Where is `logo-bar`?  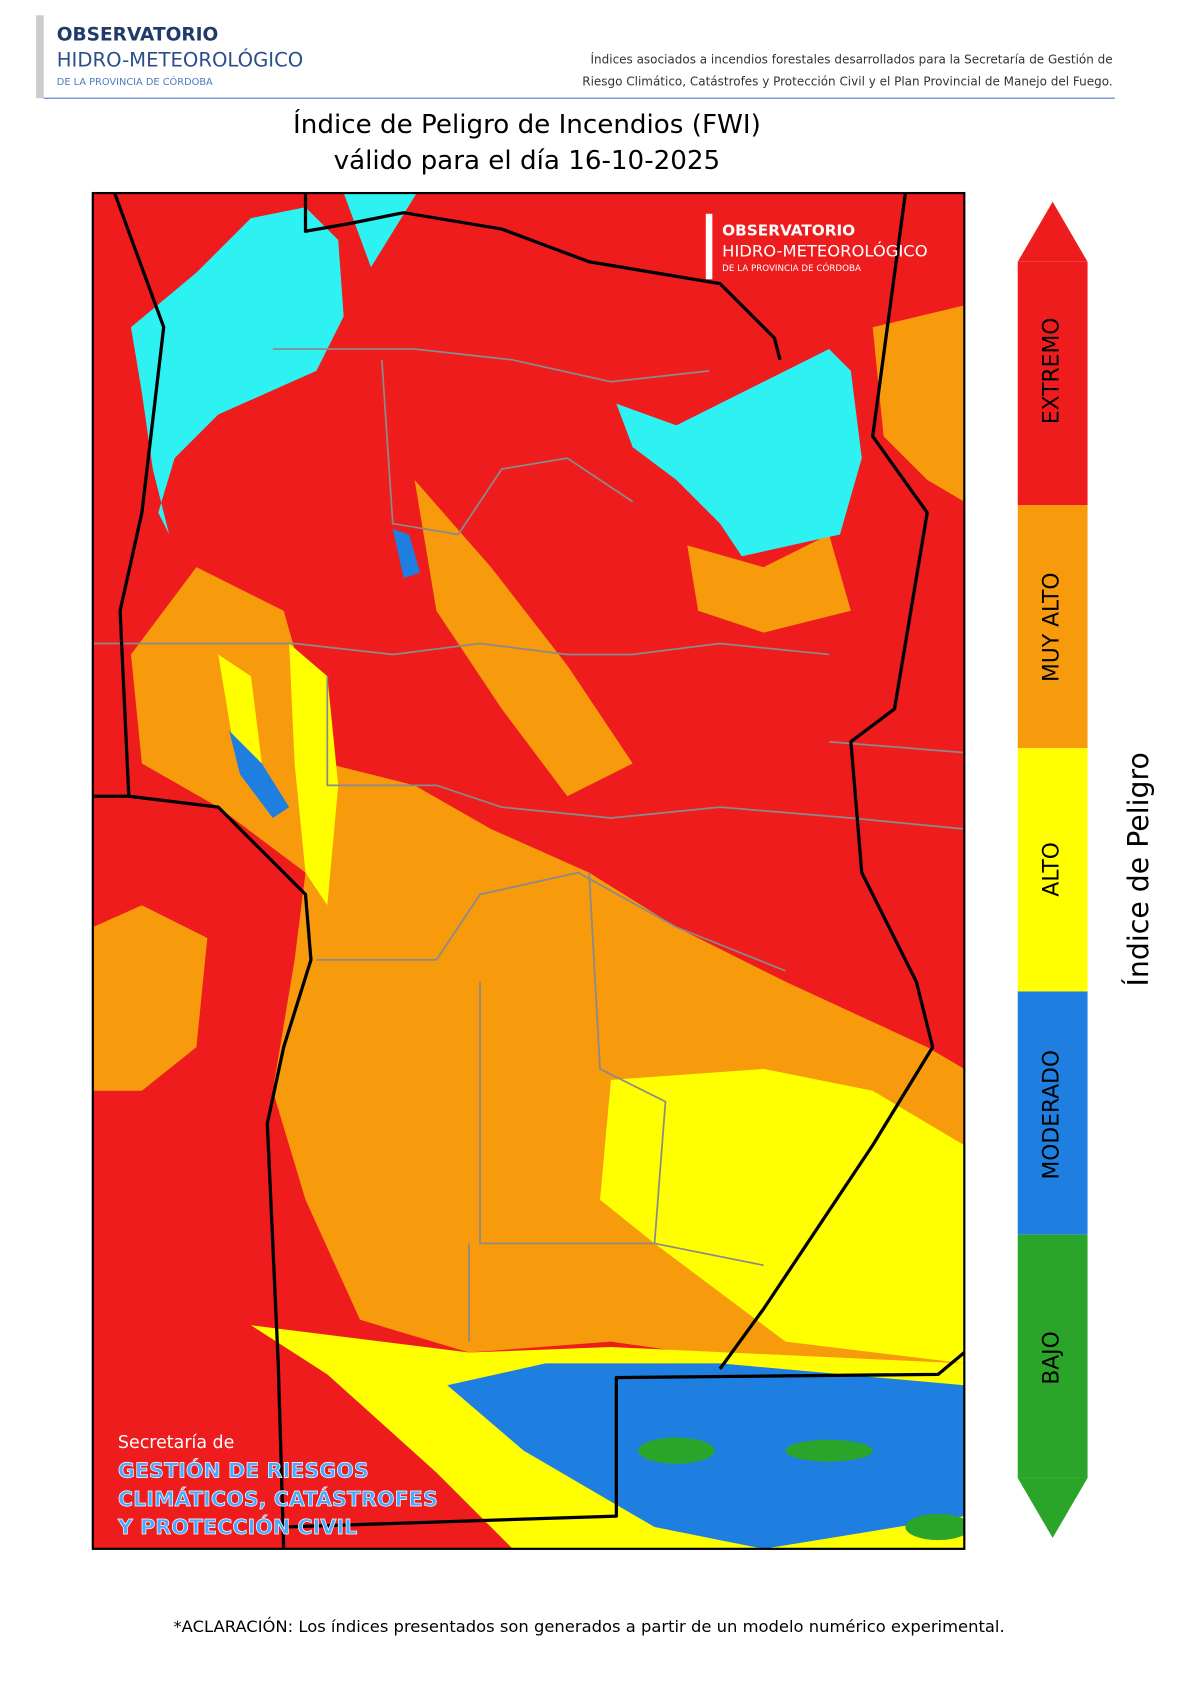
logo-bar is located at coordinates (40, 57).